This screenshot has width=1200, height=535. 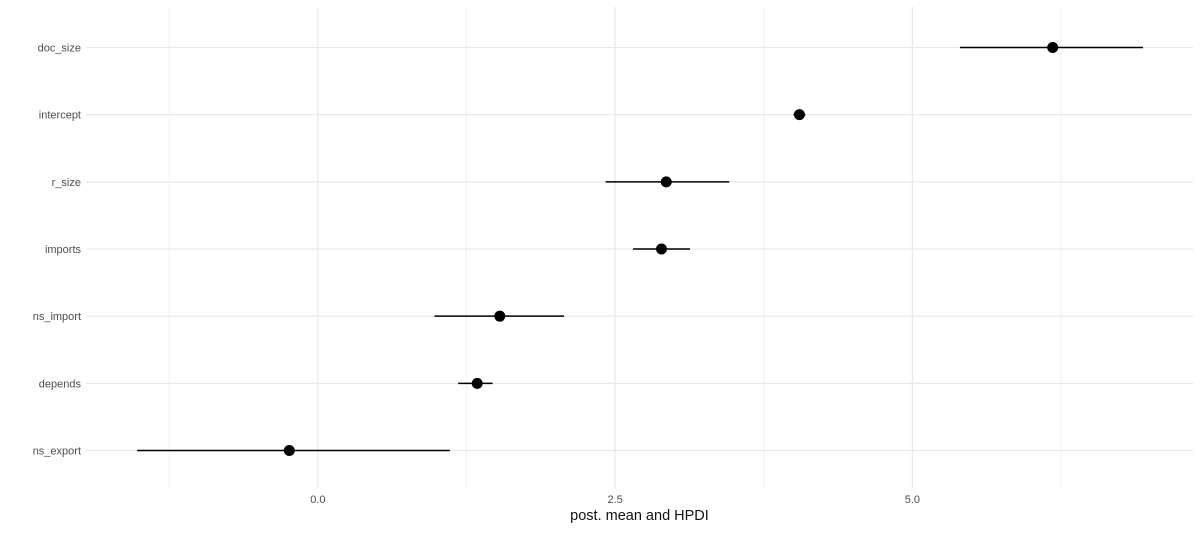 What do you see at coordinates (57, 452) in the screenshot?
I see `y-axis-label-ns_export: ns_export` at bounding box center [57, 452].